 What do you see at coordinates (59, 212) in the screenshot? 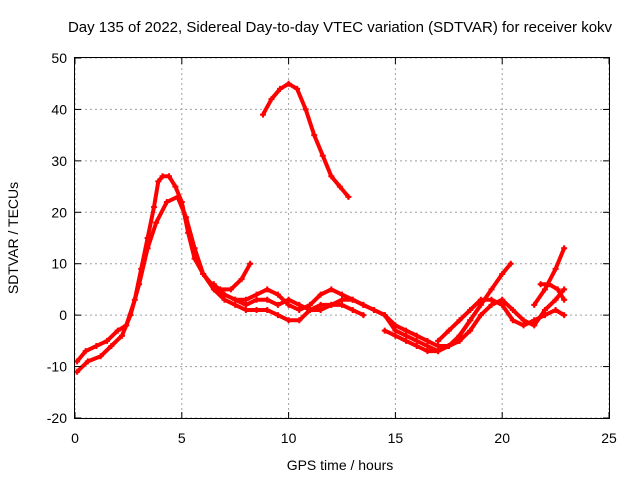
I see `y-tick-label: 20` at bounding box center [59, 212].